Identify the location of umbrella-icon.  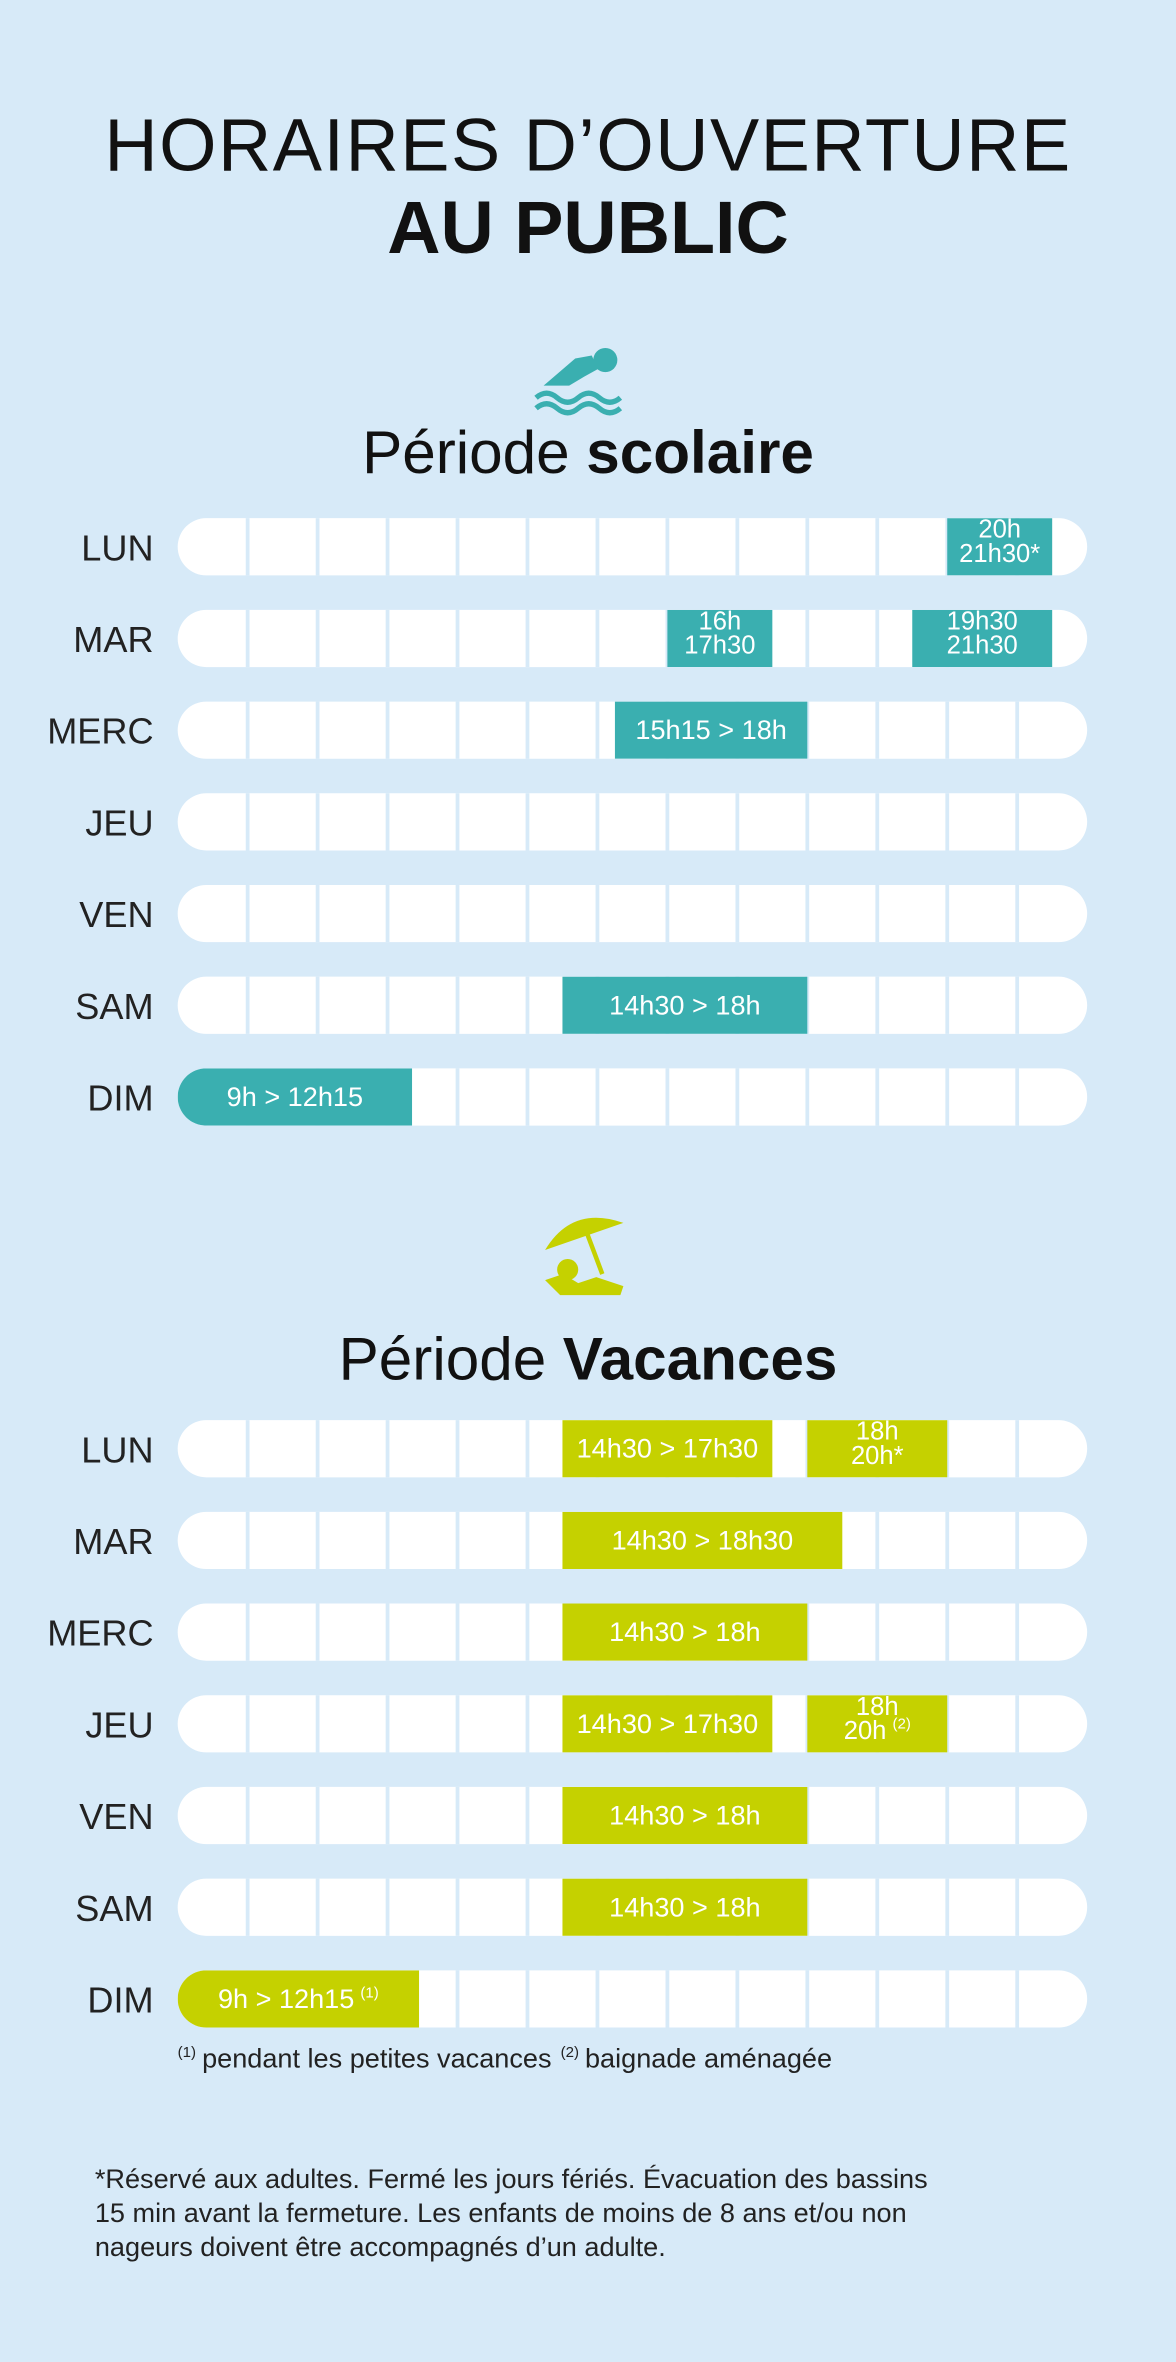
(584, 1256).